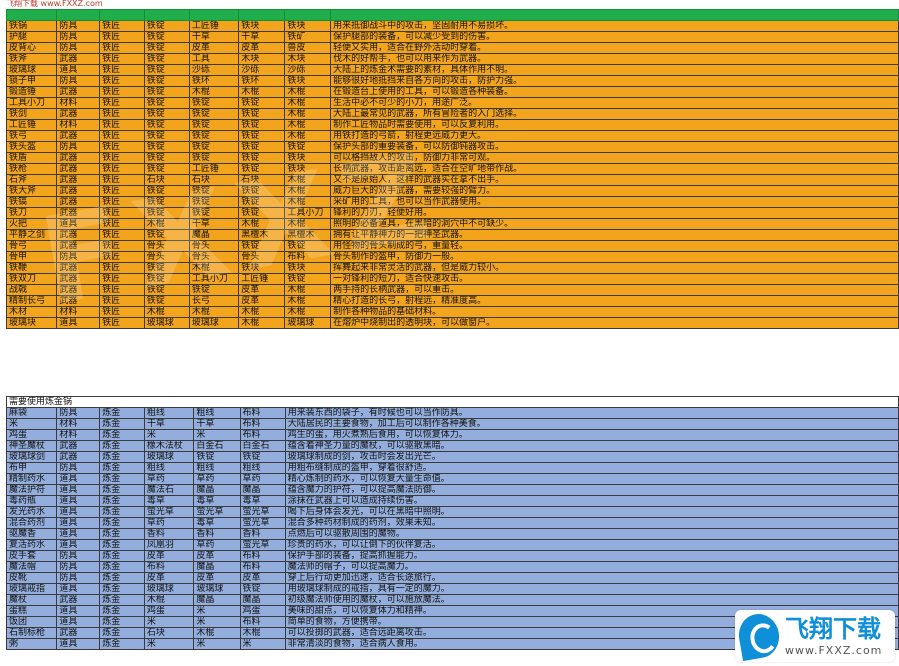 Image resolution: width=899 pixels, height=666 pixels. Describe the element at coordinates (31, 213) in the screenshot. I see `item-name-cell: 铁刀` at that location.